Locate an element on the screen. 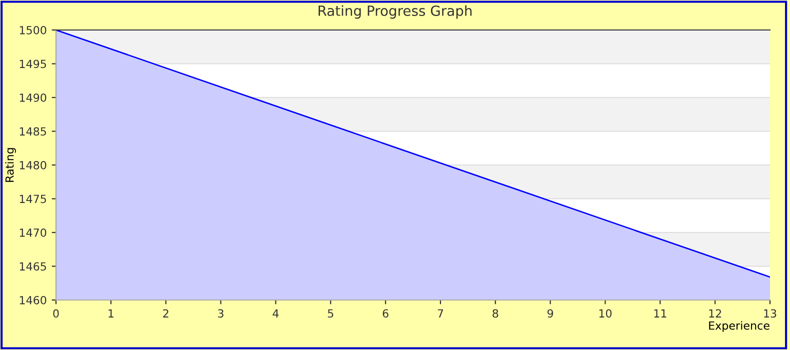  x-tick-label: 11 is located at coordinates (660, 313).